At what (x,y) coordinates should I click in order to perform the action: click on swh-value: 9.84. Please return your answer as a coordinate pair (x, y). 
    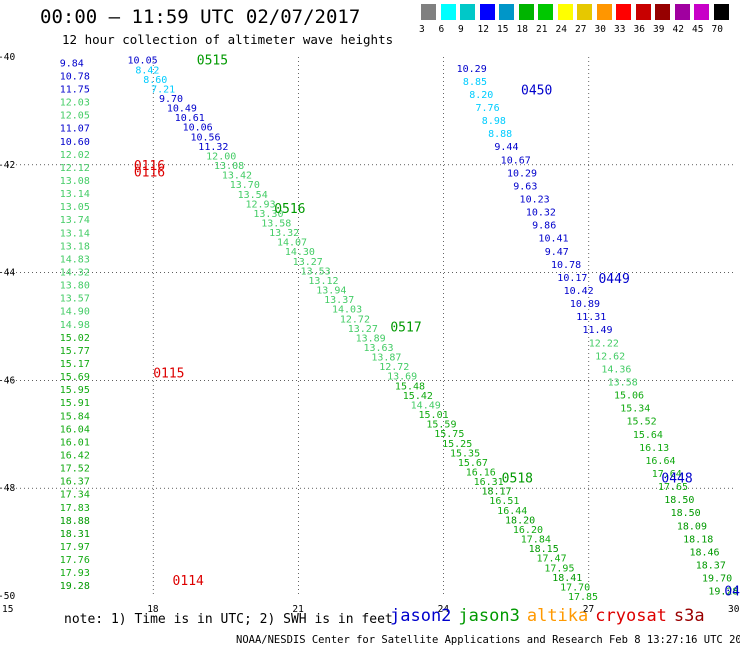
    Looking at the image, I should click on (72, 63).